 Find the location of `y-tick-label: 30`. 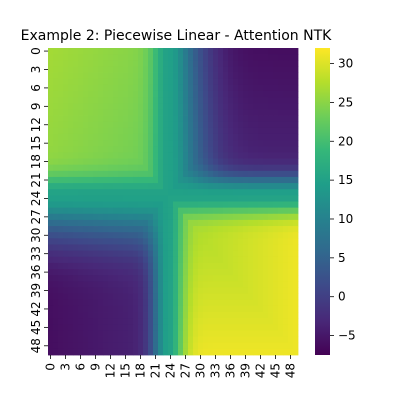

y-tick-label: 30 is located at coordinates (36, 235).